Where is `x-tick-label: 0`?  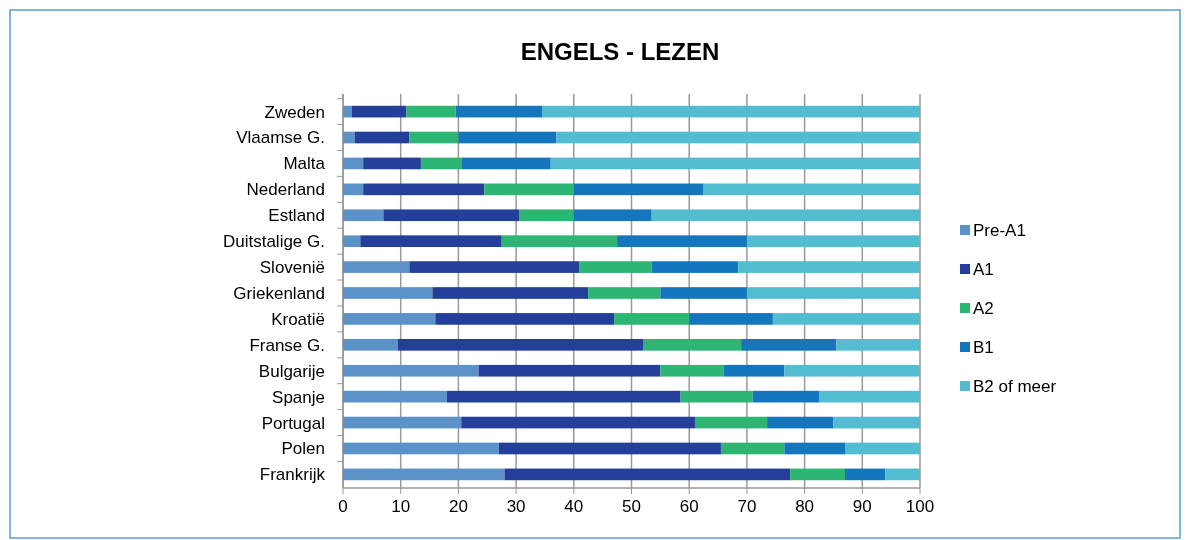
x-tick-label: 0 is located at coordinates (343, 506).